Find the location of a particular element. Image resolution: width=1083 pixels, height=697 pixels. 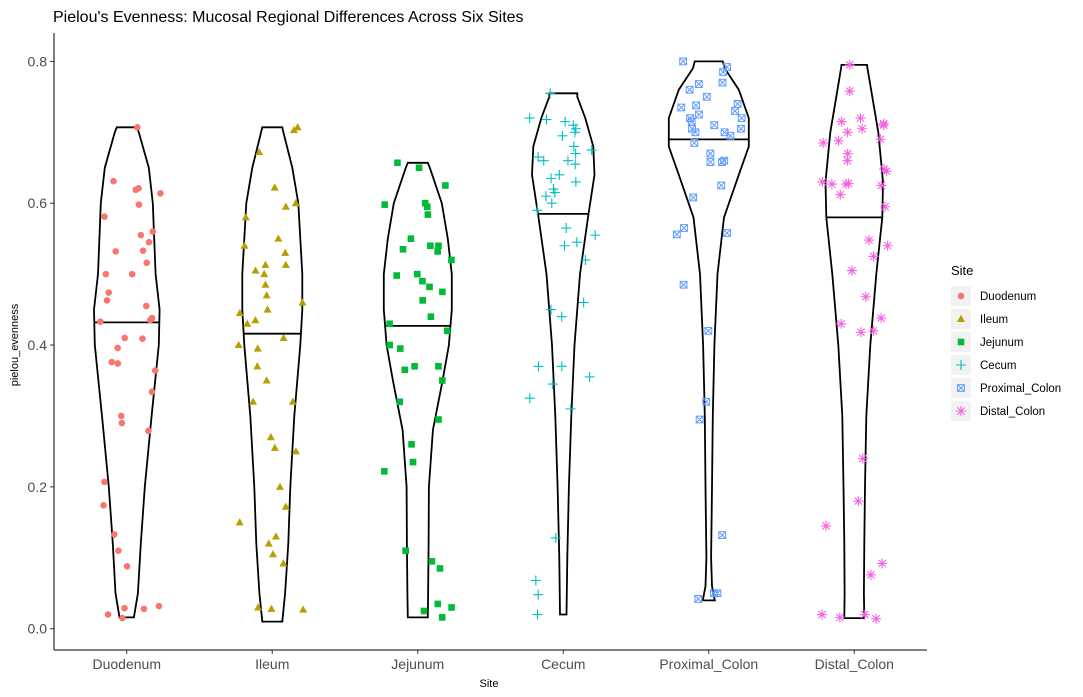

x-tick-label: Proximal_Colon is located at coordinates (708, 664).